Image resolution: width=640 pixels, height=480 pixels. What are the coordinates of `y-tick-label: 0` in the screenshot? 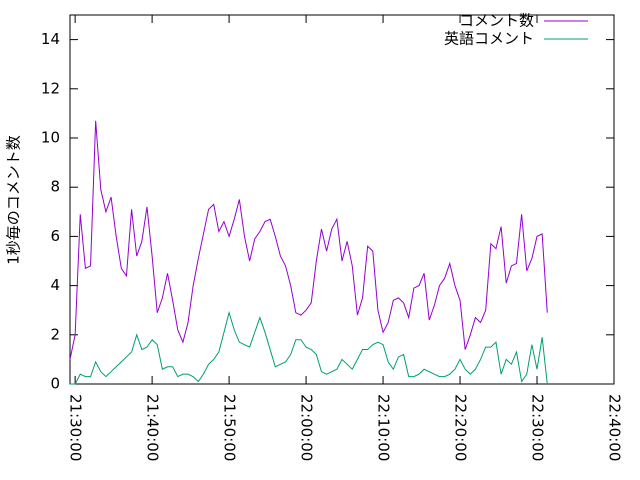 It's located at (55, 384).